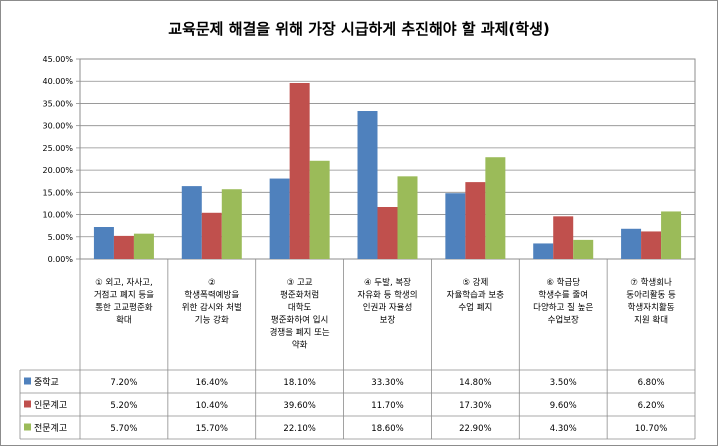 Image resolution: width=718 pixels, height=446 pixels. I want to click on category-label: 통한 고교평준화, so click(124, 307).